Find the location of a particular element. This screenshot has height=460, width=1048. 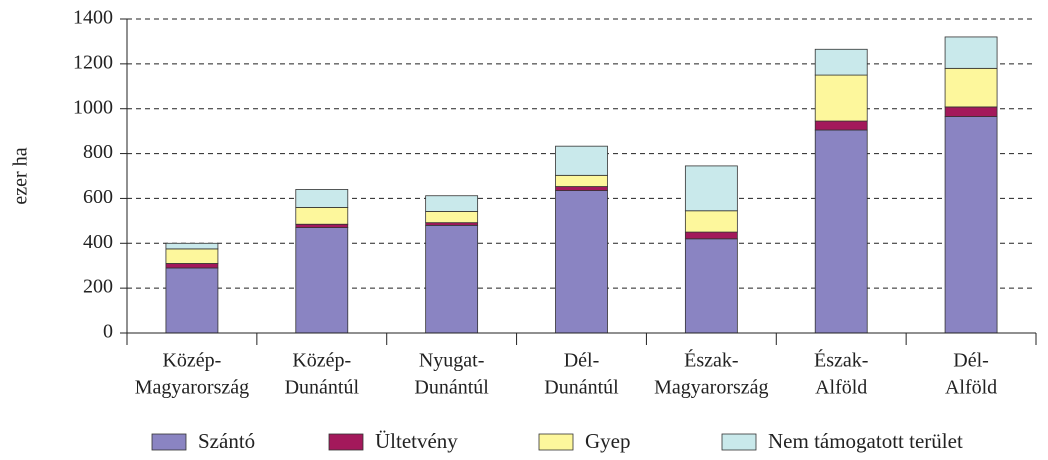

y-tick-label: 1000 is located at coordinates (93, 107).